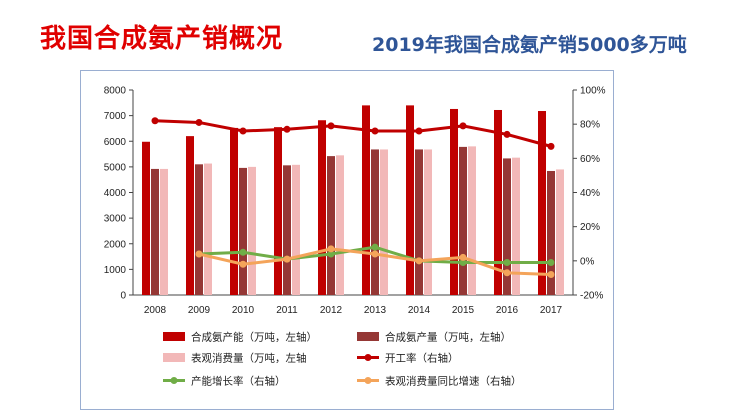 This screenshot has width=755, height=414. What do you see at coordinates (174, 336) in the screenshot?
I see `legend-swatch-capacity` at bounding box center [174, 336].